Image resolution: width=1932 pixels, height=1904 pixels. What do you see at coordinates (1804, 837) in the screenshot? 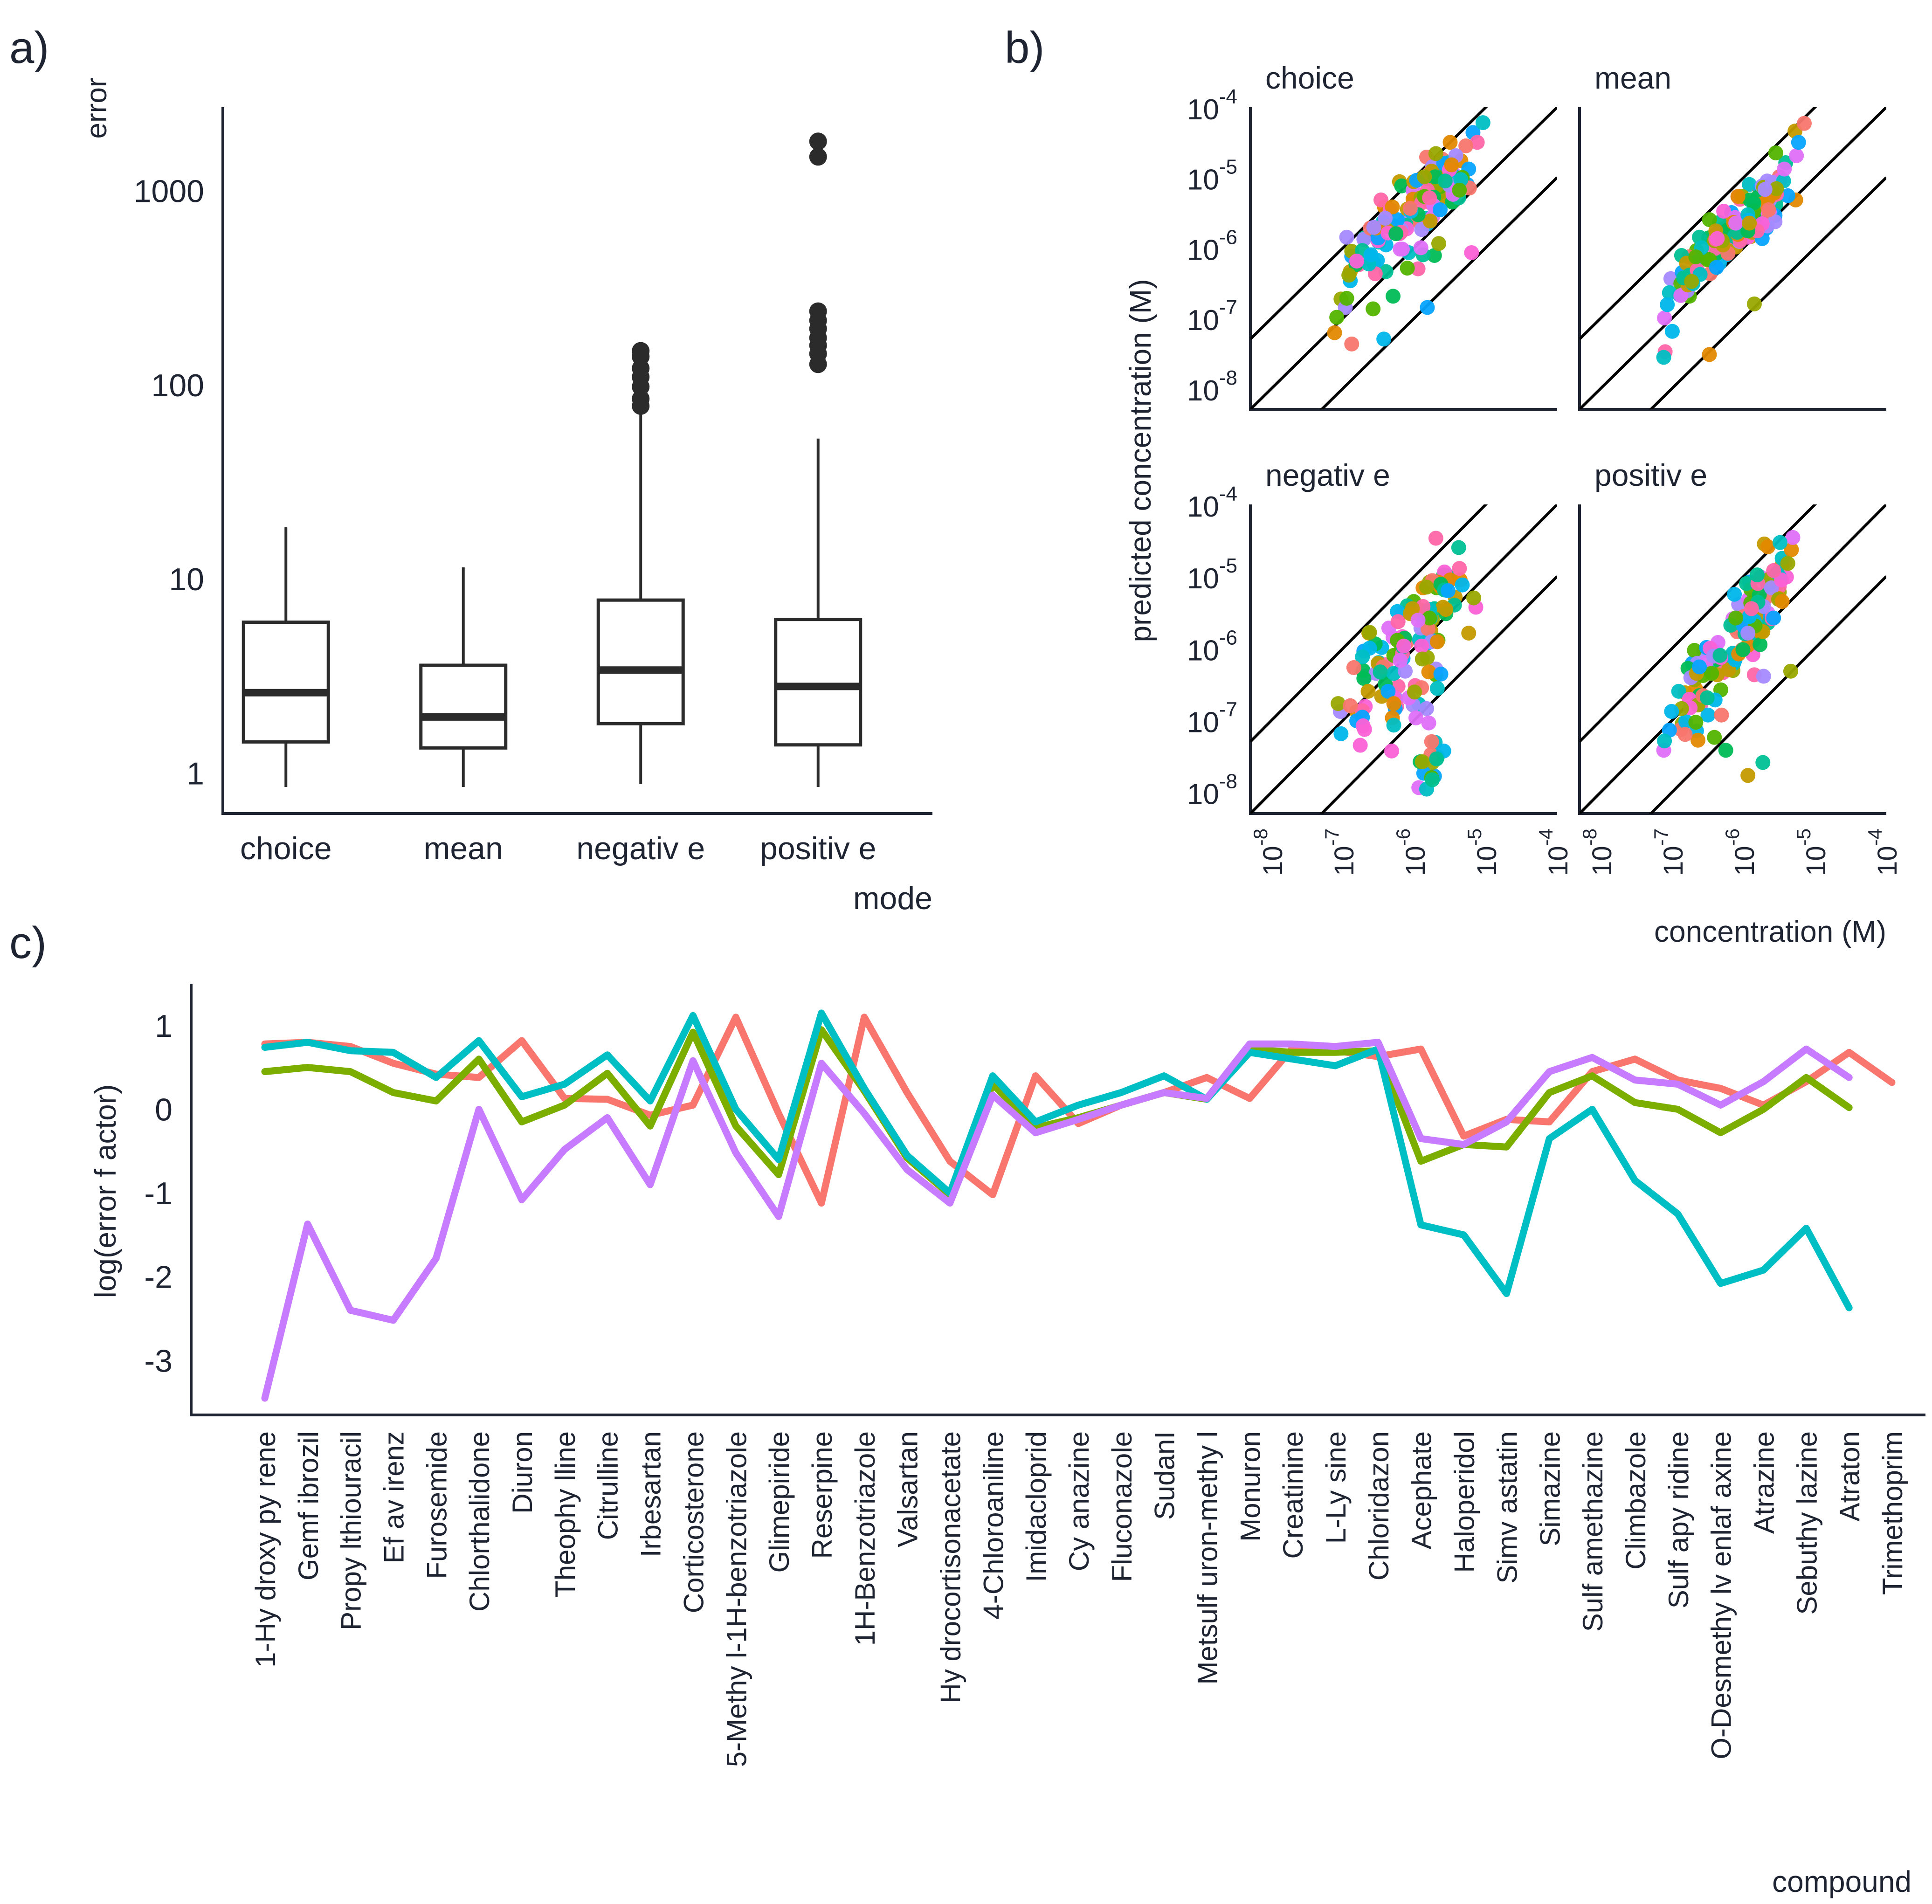
I see `tick-exponent: -5` at bounding box center [1804, 837].